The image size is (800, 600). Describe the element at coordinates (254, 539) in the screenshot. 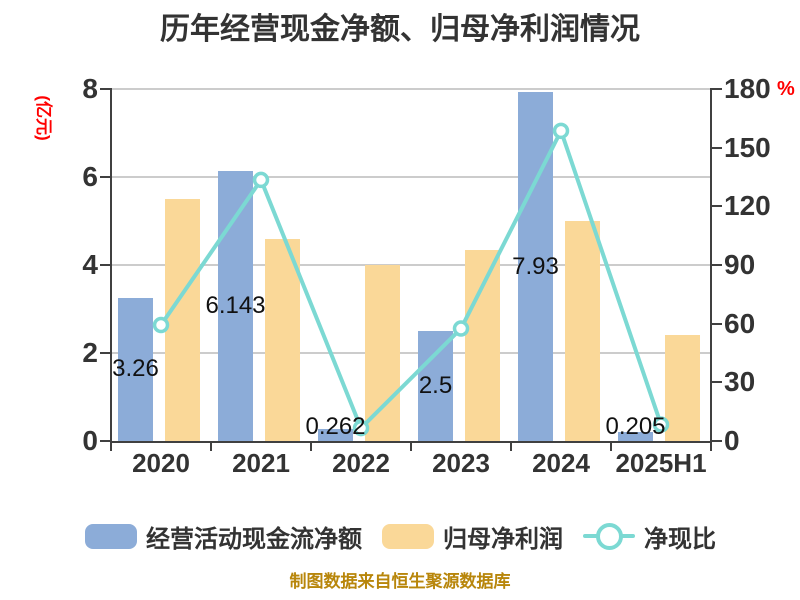

I see `legend-label-operating-cashflow: 经营活动现金流净额` at that location.